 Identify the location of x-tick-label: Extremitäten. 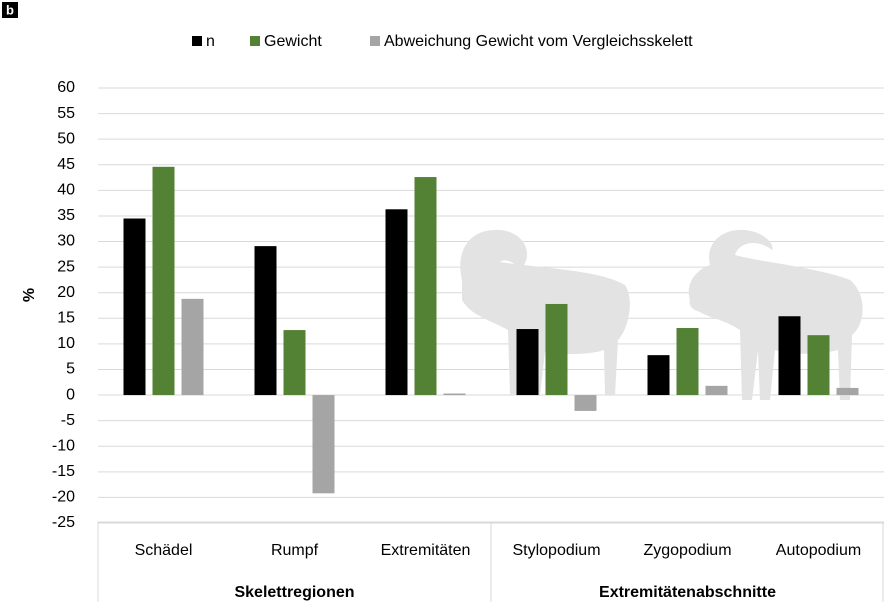
(426, 550).